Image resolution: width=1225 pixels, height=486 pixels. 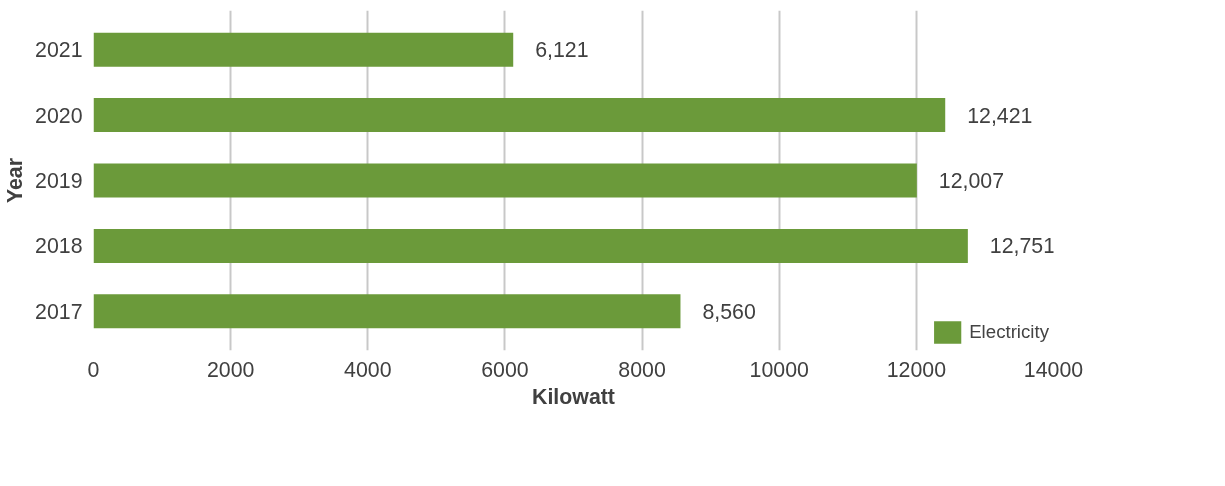 What do you see at coordinates (562, 50) in the screenshot?
I see `data-label: 6,121` at bounding box center [562, 50].